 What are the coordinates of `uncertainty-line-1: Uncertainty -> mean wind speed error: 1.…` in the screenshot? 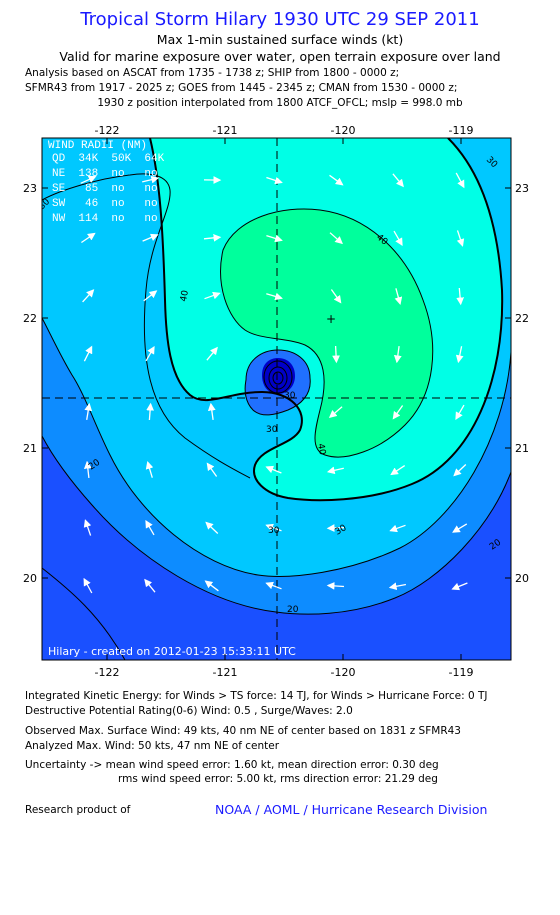 It's located at (232, 765).